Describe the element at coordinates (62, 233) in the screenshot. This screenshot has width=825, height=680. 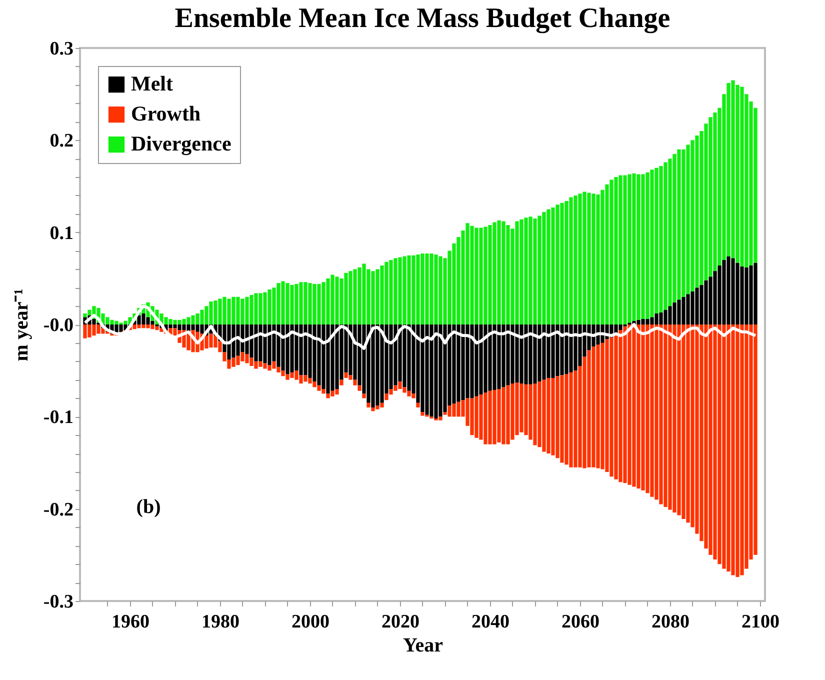
I see `y-tick-label: 0.1` at that location.